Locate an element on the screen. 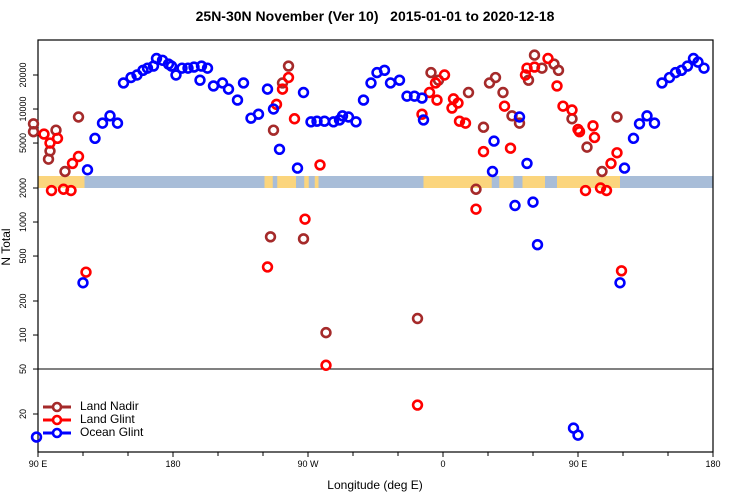 The image size is (750, 500). y-tick-label: 100 is located at coordinates (23, 335).